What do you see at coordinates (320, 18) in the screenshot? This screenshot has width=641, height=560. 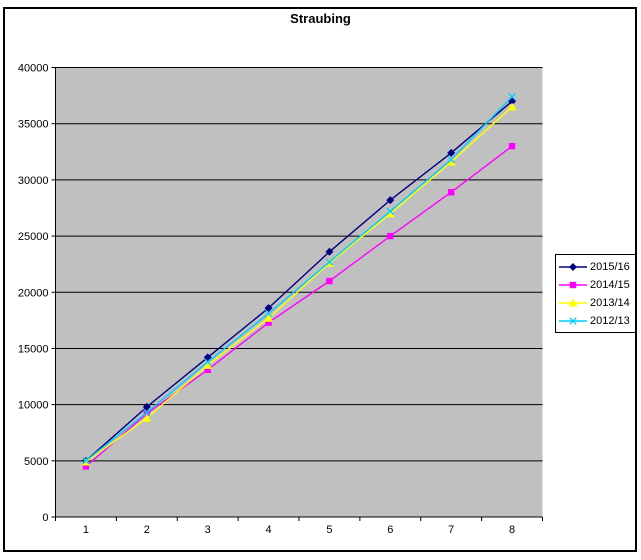 I see `chart-title: Straubing` at bounding box center [320, 18].